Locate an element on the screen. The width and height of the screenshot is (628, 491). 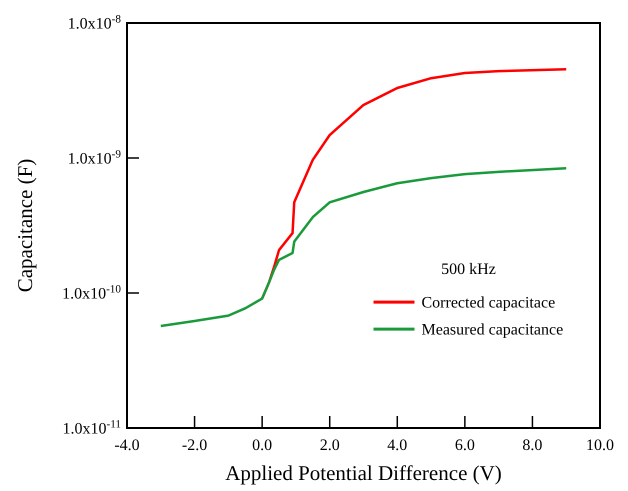
x-tick-label: 2.0 is located at coordinates (330, 445).